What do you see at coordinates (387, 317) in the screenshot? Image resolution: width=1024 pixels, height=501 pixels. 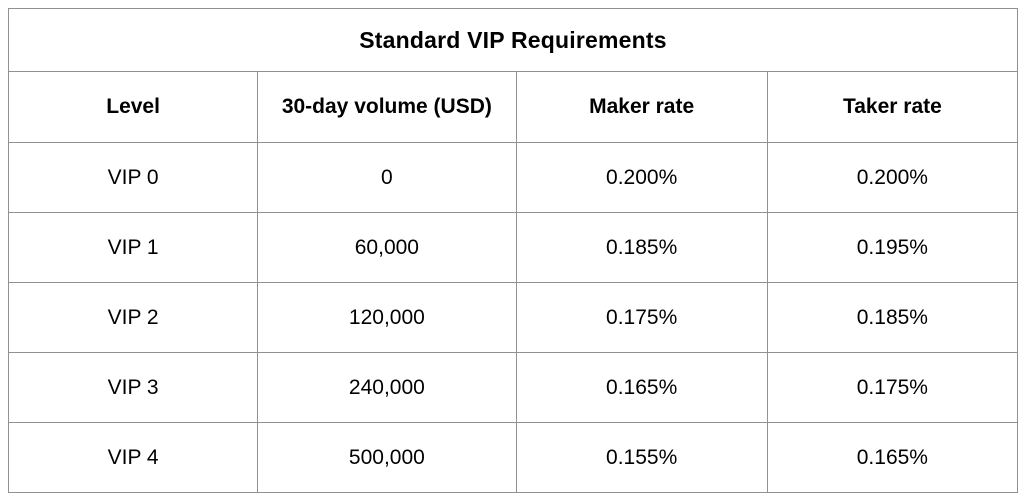 I see `cell-volume: 120,000` at bounding box center [387, 317].